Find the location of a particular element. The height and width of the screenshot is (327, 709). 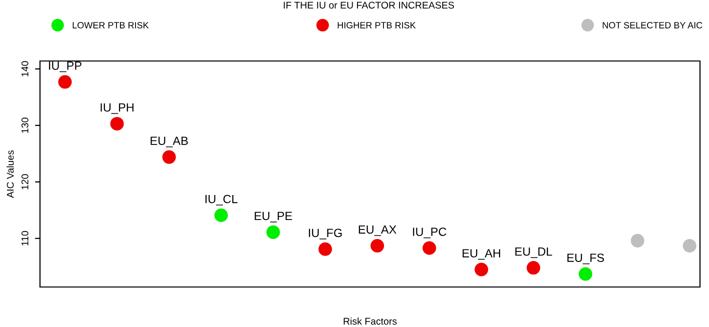

x-axis-title: Risk Factors is located at coordinates (370, 321).